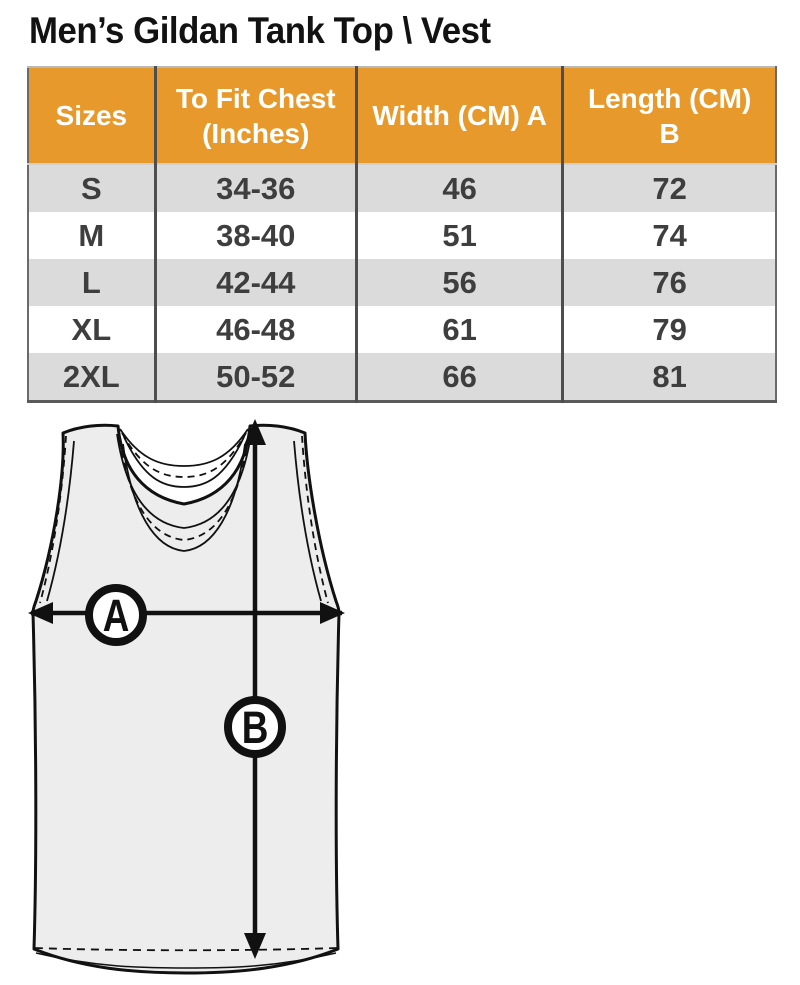 The width and height of the screenshot is (800, 985). What do you see at coordinates (92, 235) in the screenshot?
I see `cell-size: M` at bounding box center [92, 235].